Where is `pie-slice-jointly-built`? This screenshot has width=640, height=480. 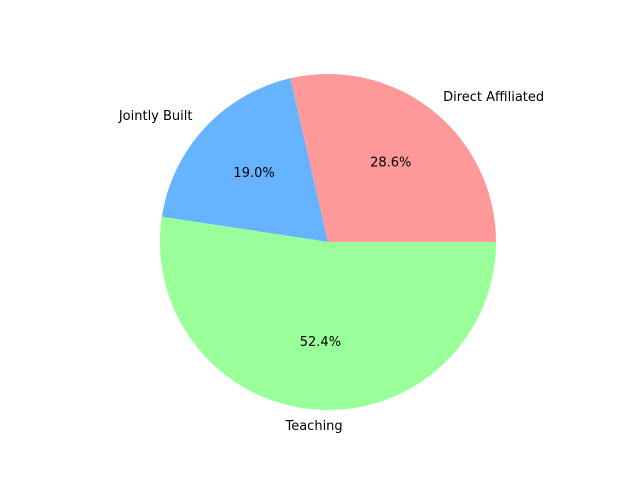 pie-slice-jointly-built is located at coordinates (244, 160).